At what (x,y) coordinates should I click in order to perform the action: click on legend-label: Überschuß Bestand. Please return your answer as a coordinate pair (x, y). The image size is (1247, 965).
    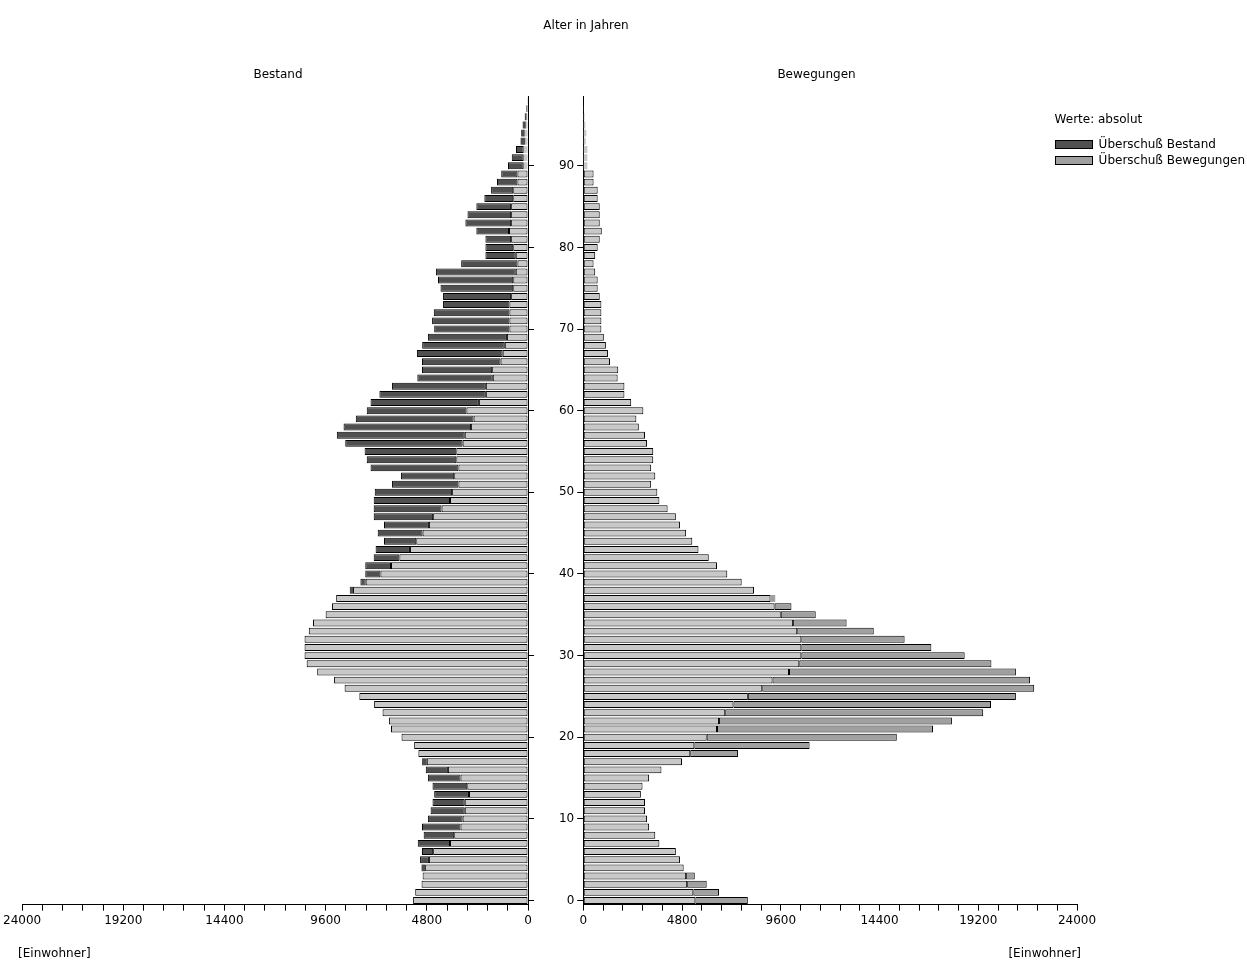
    Looking at the image, I should click on (1157, 144).